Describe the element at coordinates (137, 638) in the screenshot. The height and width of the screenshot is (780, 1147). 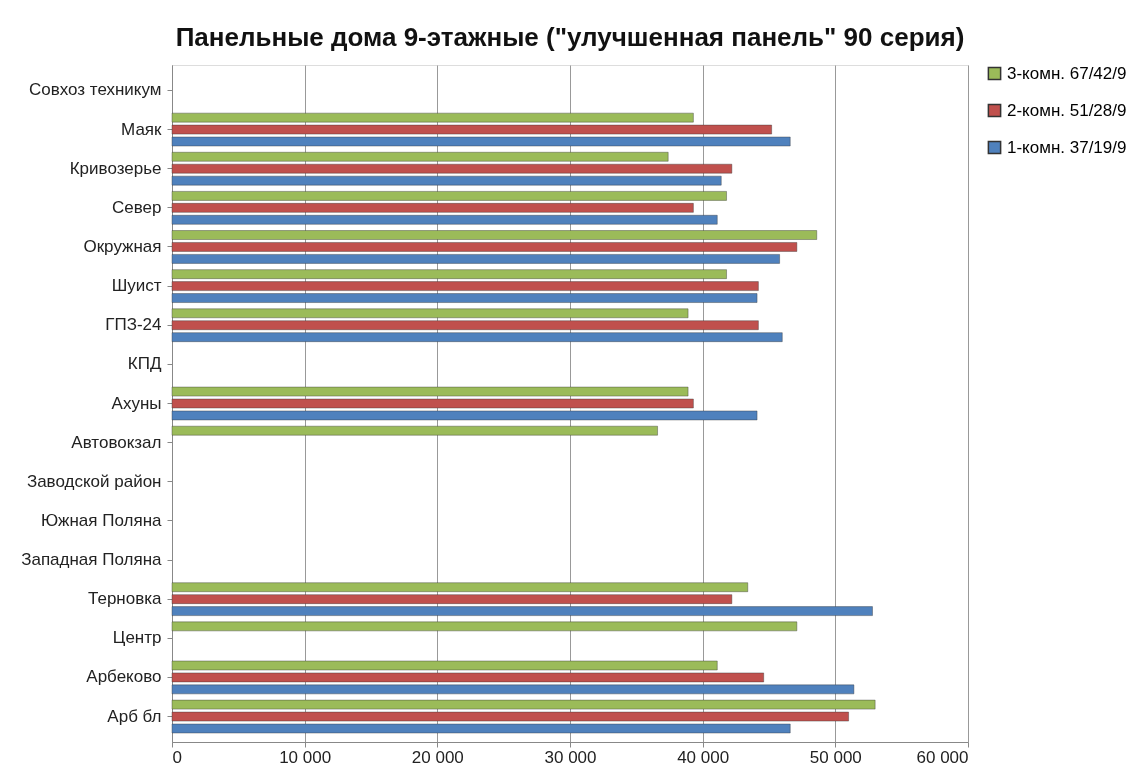
I see `y-tick-label: Центр` at that location.